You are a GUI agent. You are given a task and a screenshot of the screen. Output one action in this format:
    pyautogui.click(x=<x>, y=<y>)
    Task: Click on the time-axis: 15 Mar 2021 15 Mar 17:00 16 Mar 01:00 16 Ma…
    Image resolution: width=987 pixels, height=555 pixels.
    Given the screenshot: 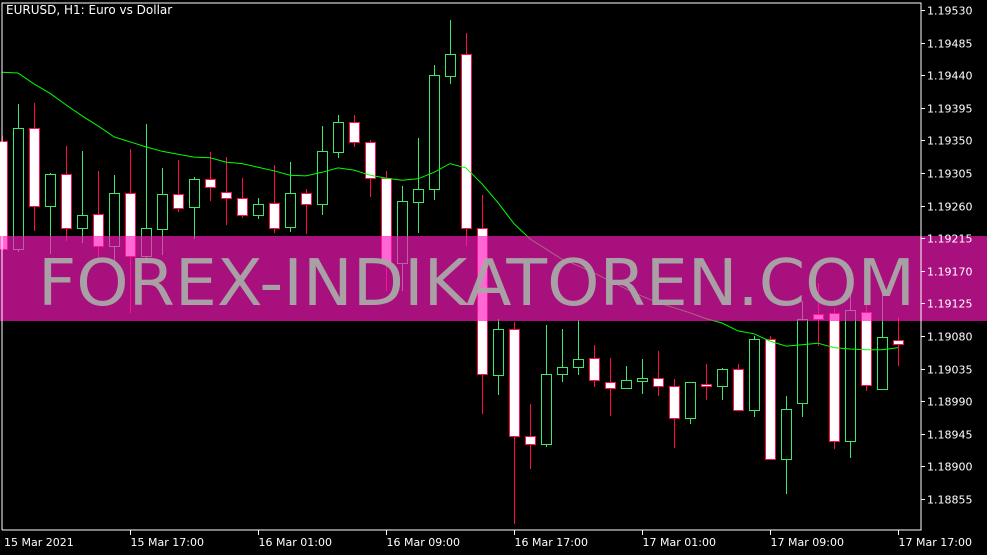 What is the action you would take?
    pyautogui.click(x=488, y=539)
    